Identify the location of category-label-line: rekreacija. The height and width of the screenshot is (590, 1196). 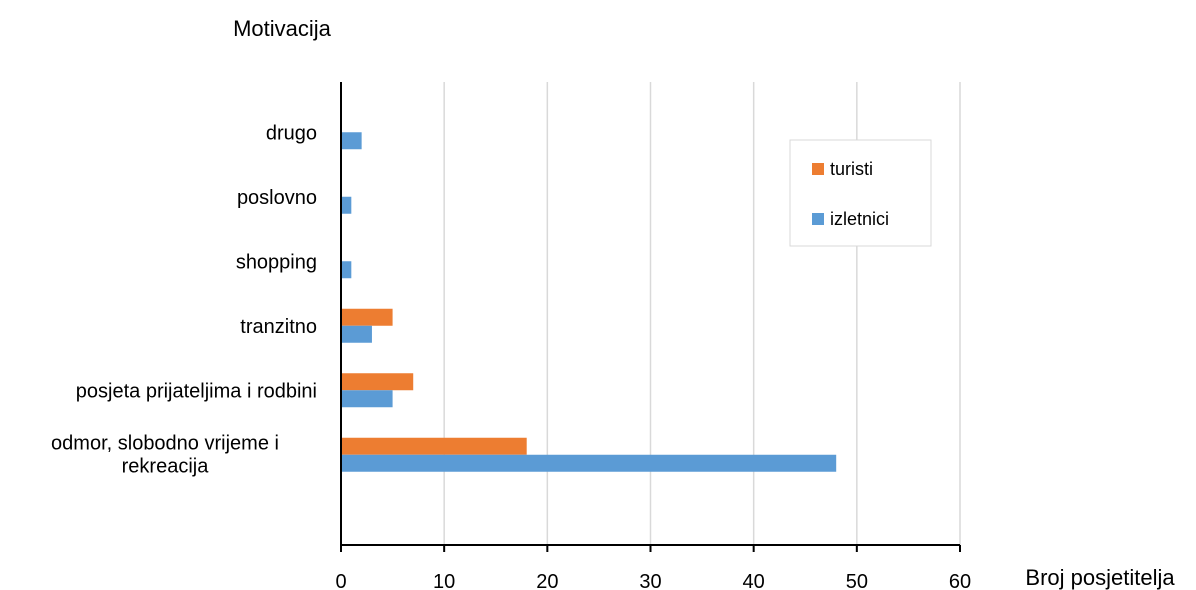
(166, 466).